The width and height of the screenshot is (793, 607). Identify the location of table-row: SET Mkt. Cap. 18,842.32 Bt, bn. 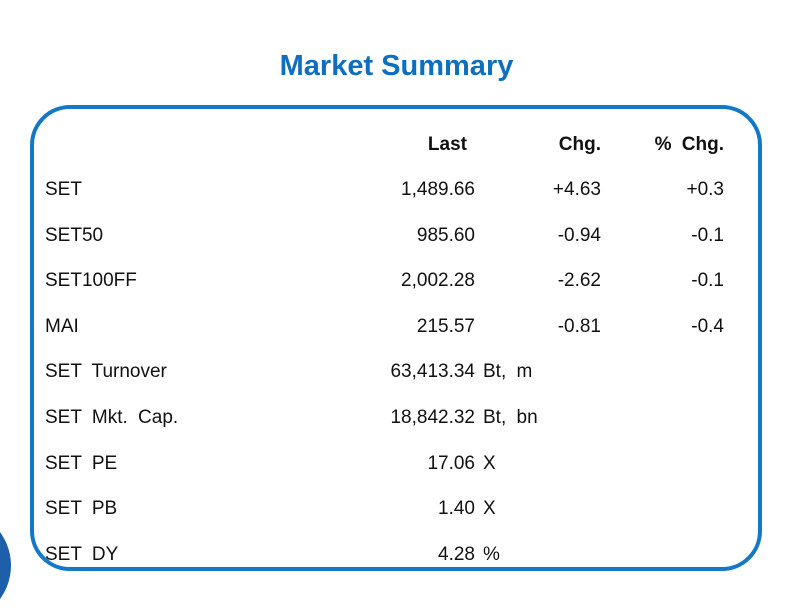
(396, 418).